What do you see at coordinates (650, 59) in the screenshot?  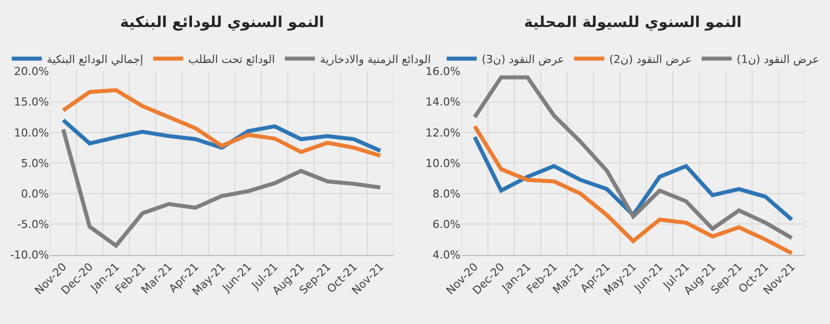 I see `legend-label: عرض النقود (ن2)` at bounding box center [650, 59].